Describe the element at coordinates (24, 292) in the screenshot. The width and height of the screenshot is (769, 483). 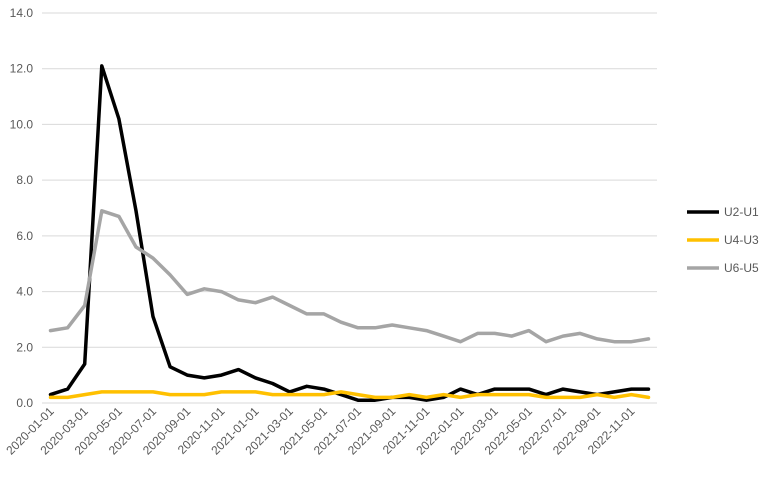
I see `y-tick-label: 4.0` at that location.